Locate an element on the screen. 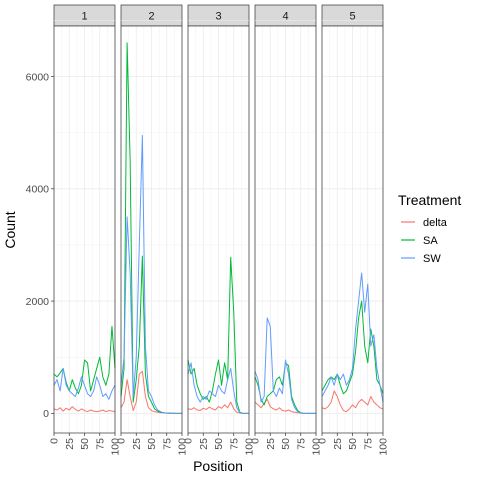 Image resolution: width=480 pixels, height=480 pixels. facet-strip-label-2: 2 is located at coordinates (151, 17).